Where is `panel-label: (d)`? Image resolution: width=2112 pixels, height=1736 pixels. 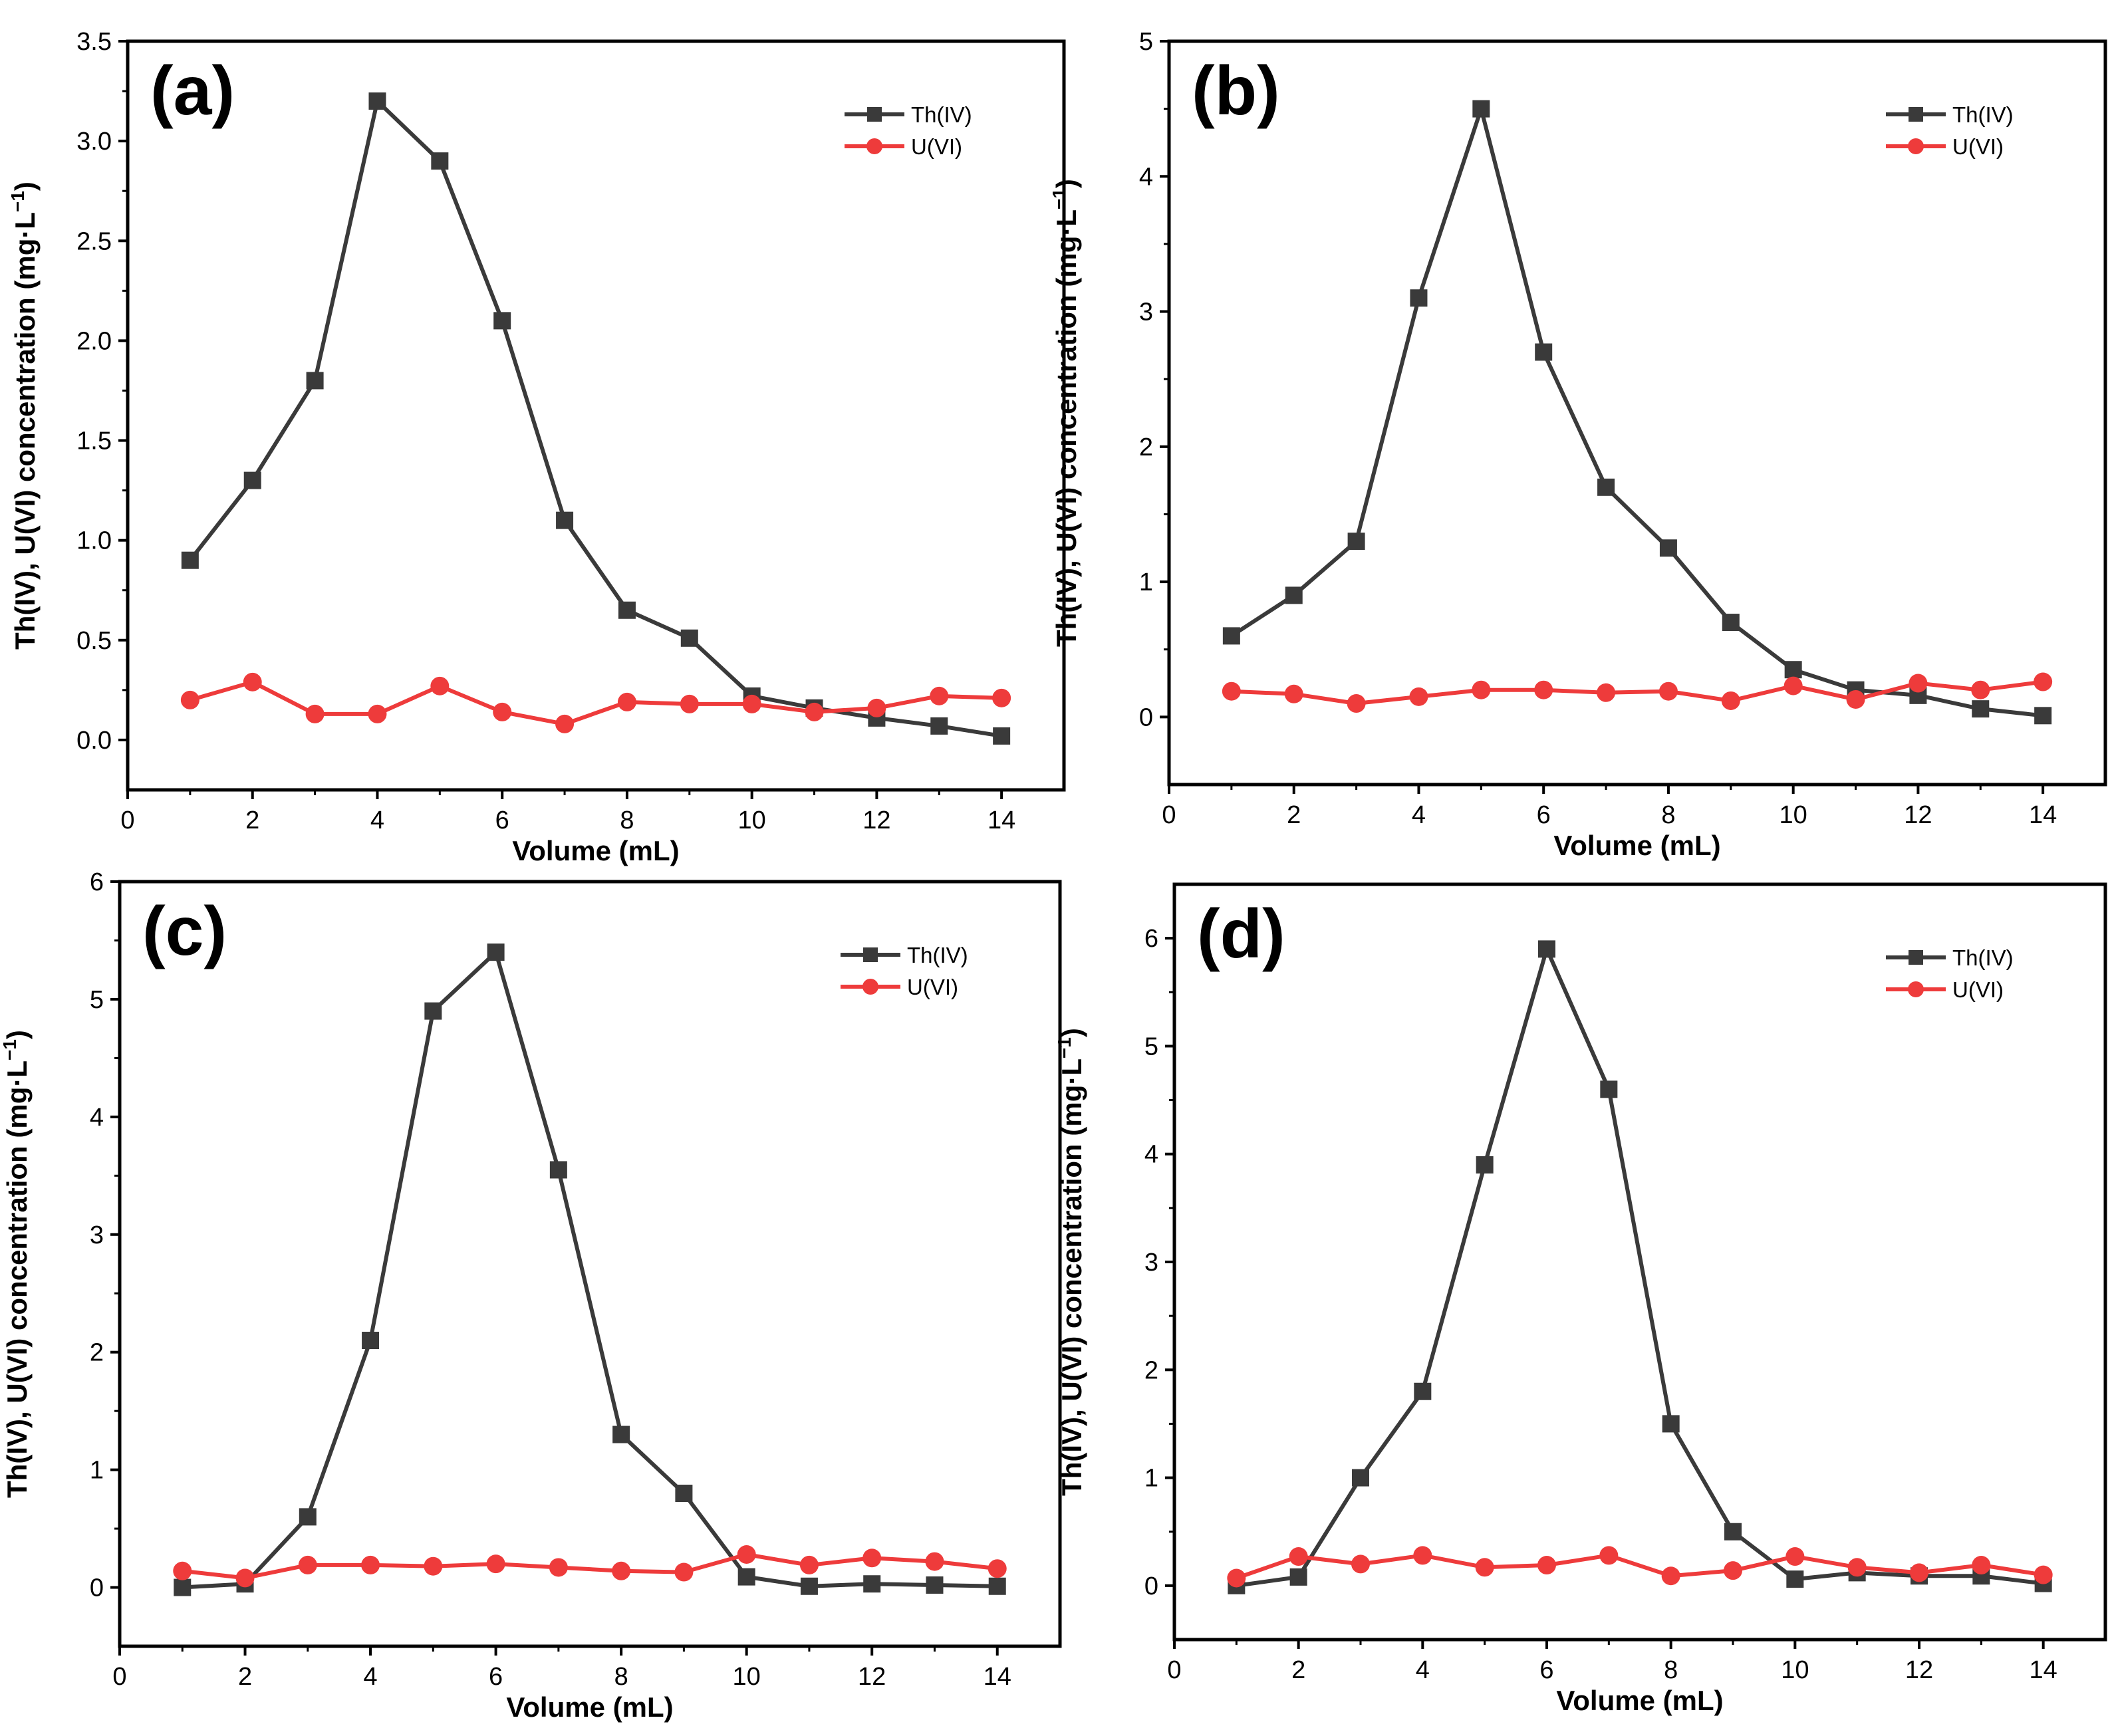
panel-label: (d) is located at coordinates (1241, 935).